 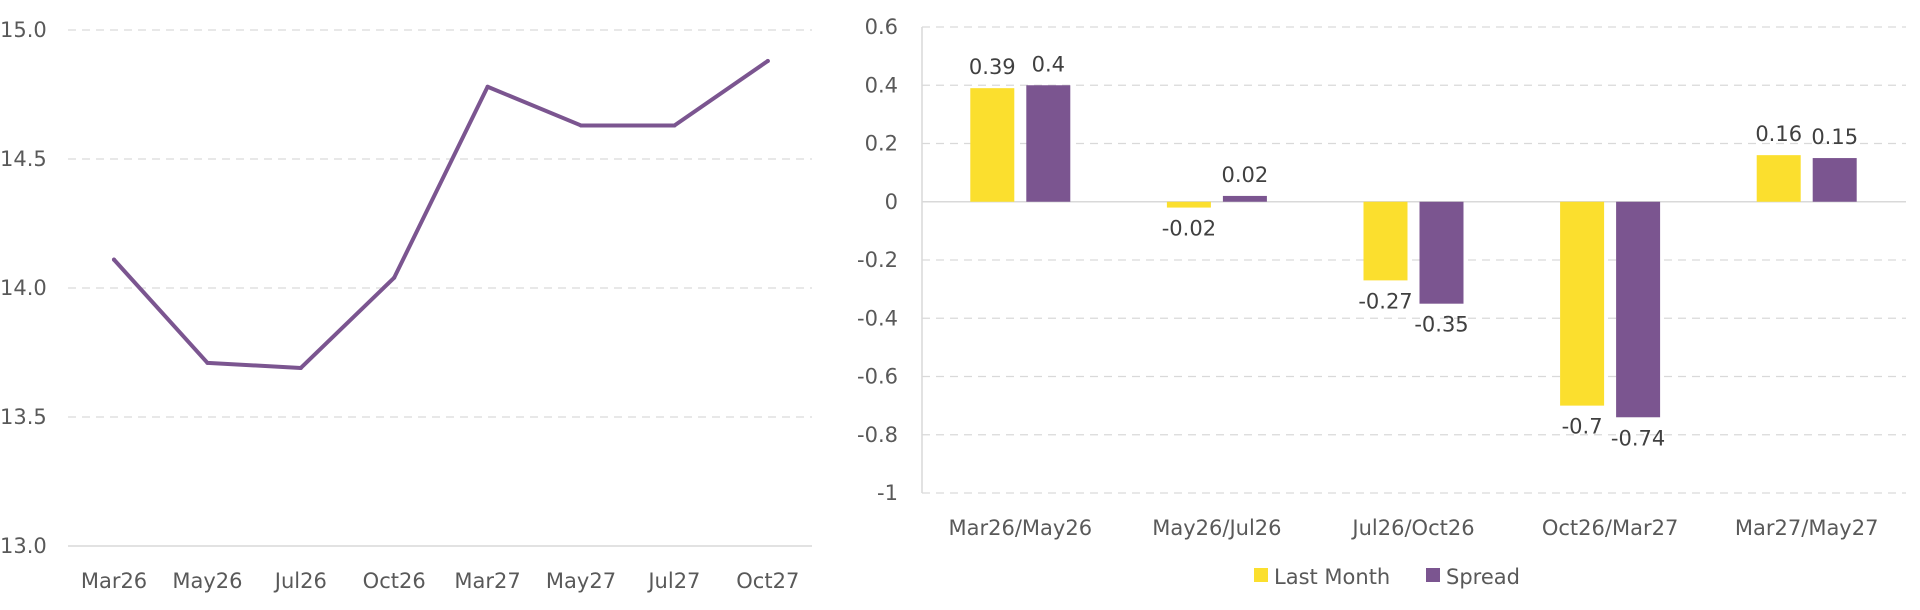 I want to click on line-y-tick-label: 14.5, so click(x=23, y=159).